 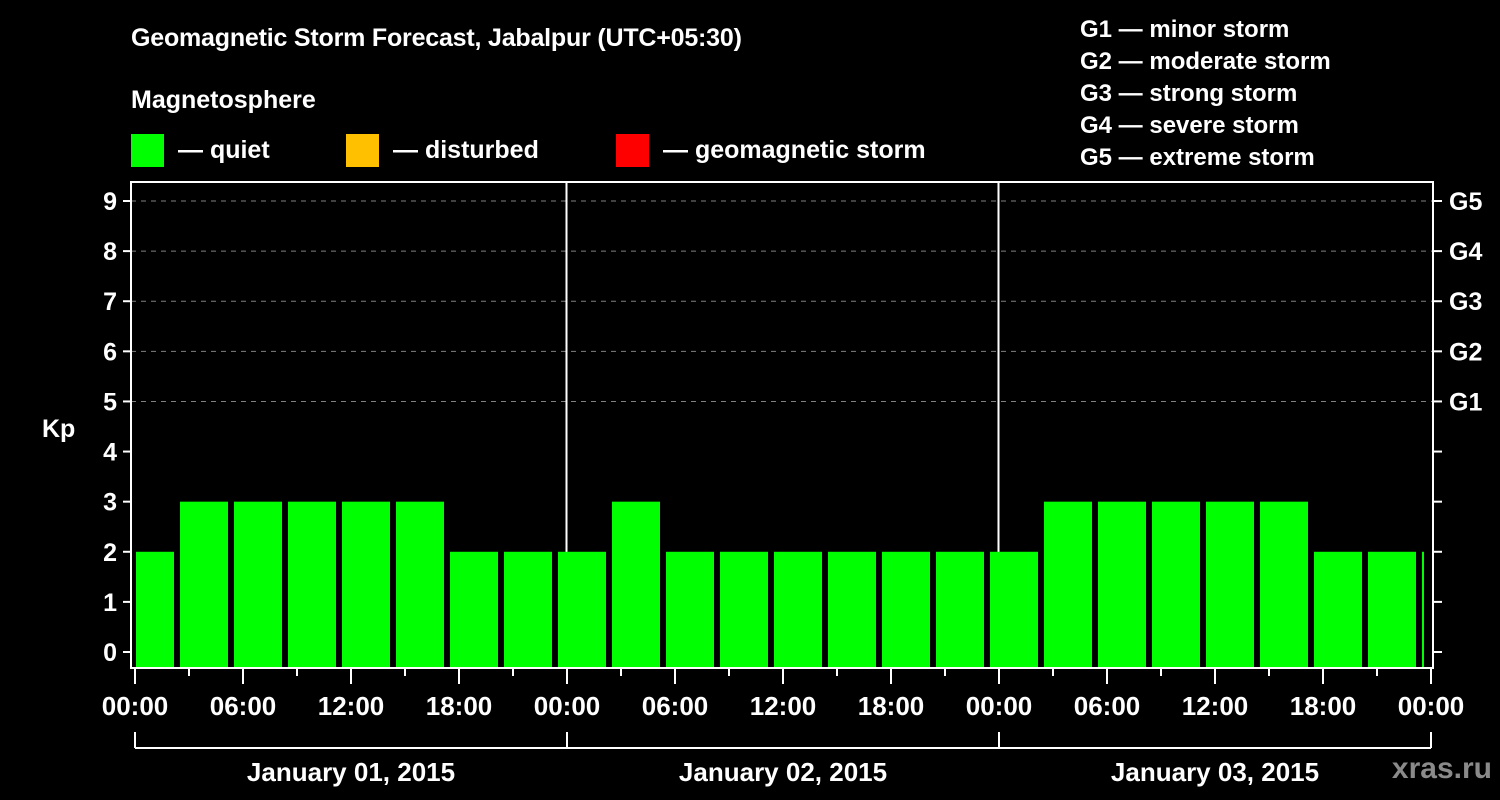 I want to click on y-tick-label: 8, so click(x=110, y=252).